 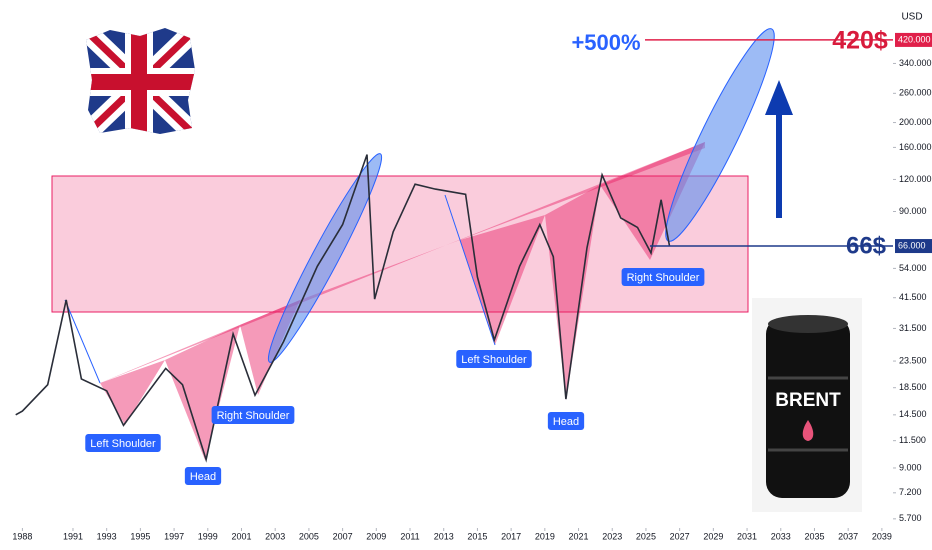 What do you see at coordinates (860, 41) in the screenshot?
I see `target-label: 420$` at bounding box center [860, 41].